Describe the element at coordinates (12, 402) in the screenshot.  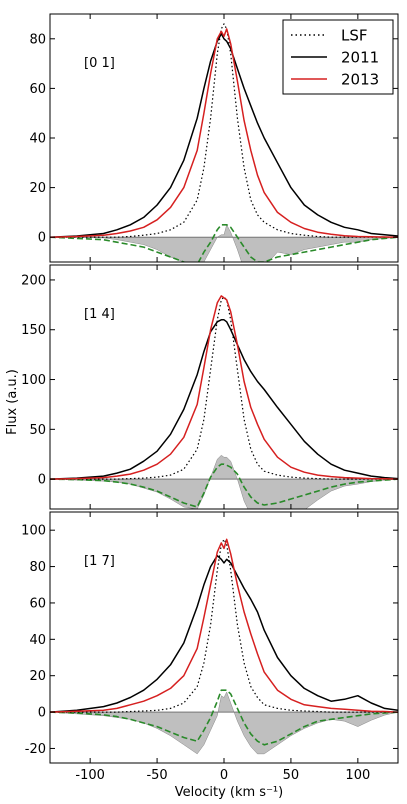
I see `y-axis-label: Flux (a.u.)` at that location.